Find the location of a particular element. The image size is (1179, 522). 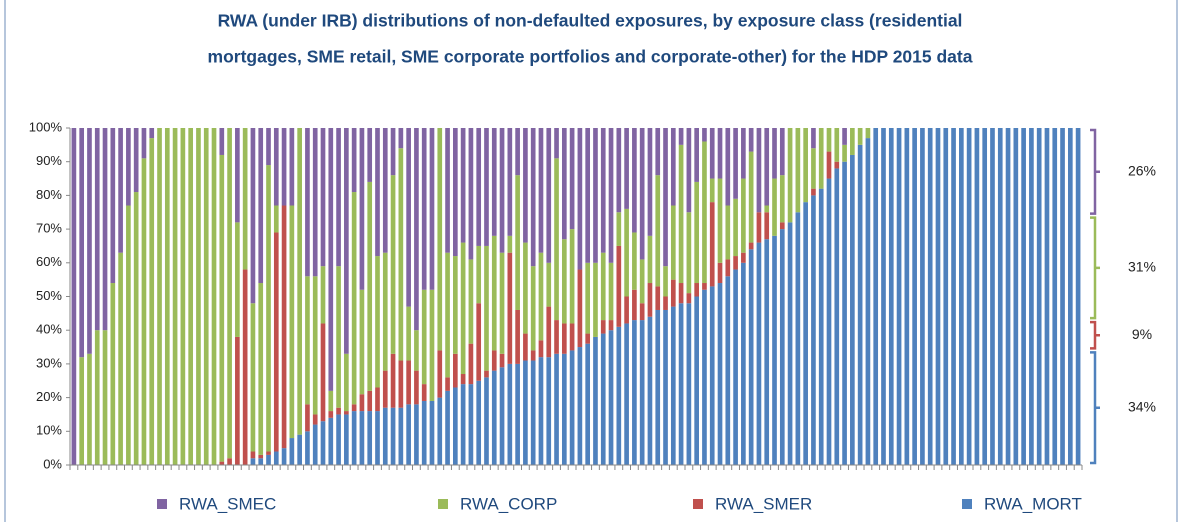

y-tick-label: 0% is located at coordinates (52, 463).